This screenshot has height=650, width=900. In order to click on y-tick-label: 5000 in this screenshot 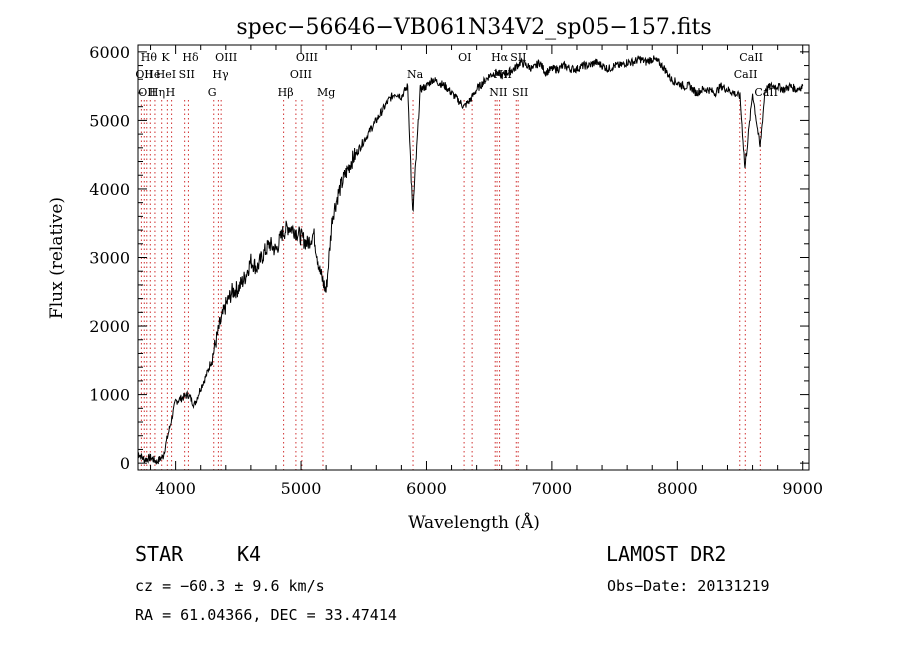, I will do `click(109, 120)`.